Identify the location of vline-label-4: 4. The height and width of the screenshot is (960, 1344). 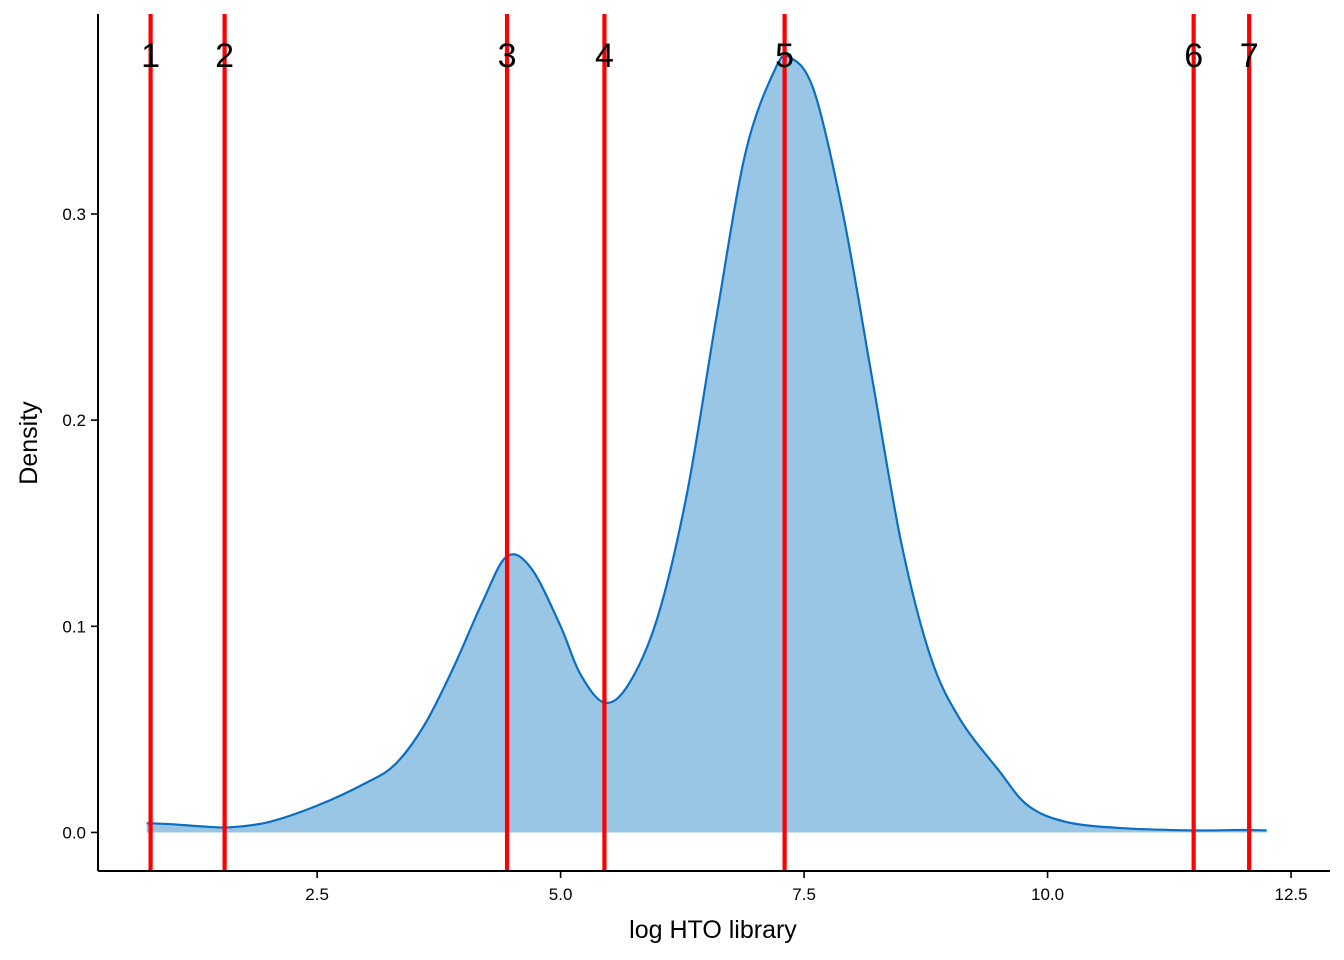
(604, 56).